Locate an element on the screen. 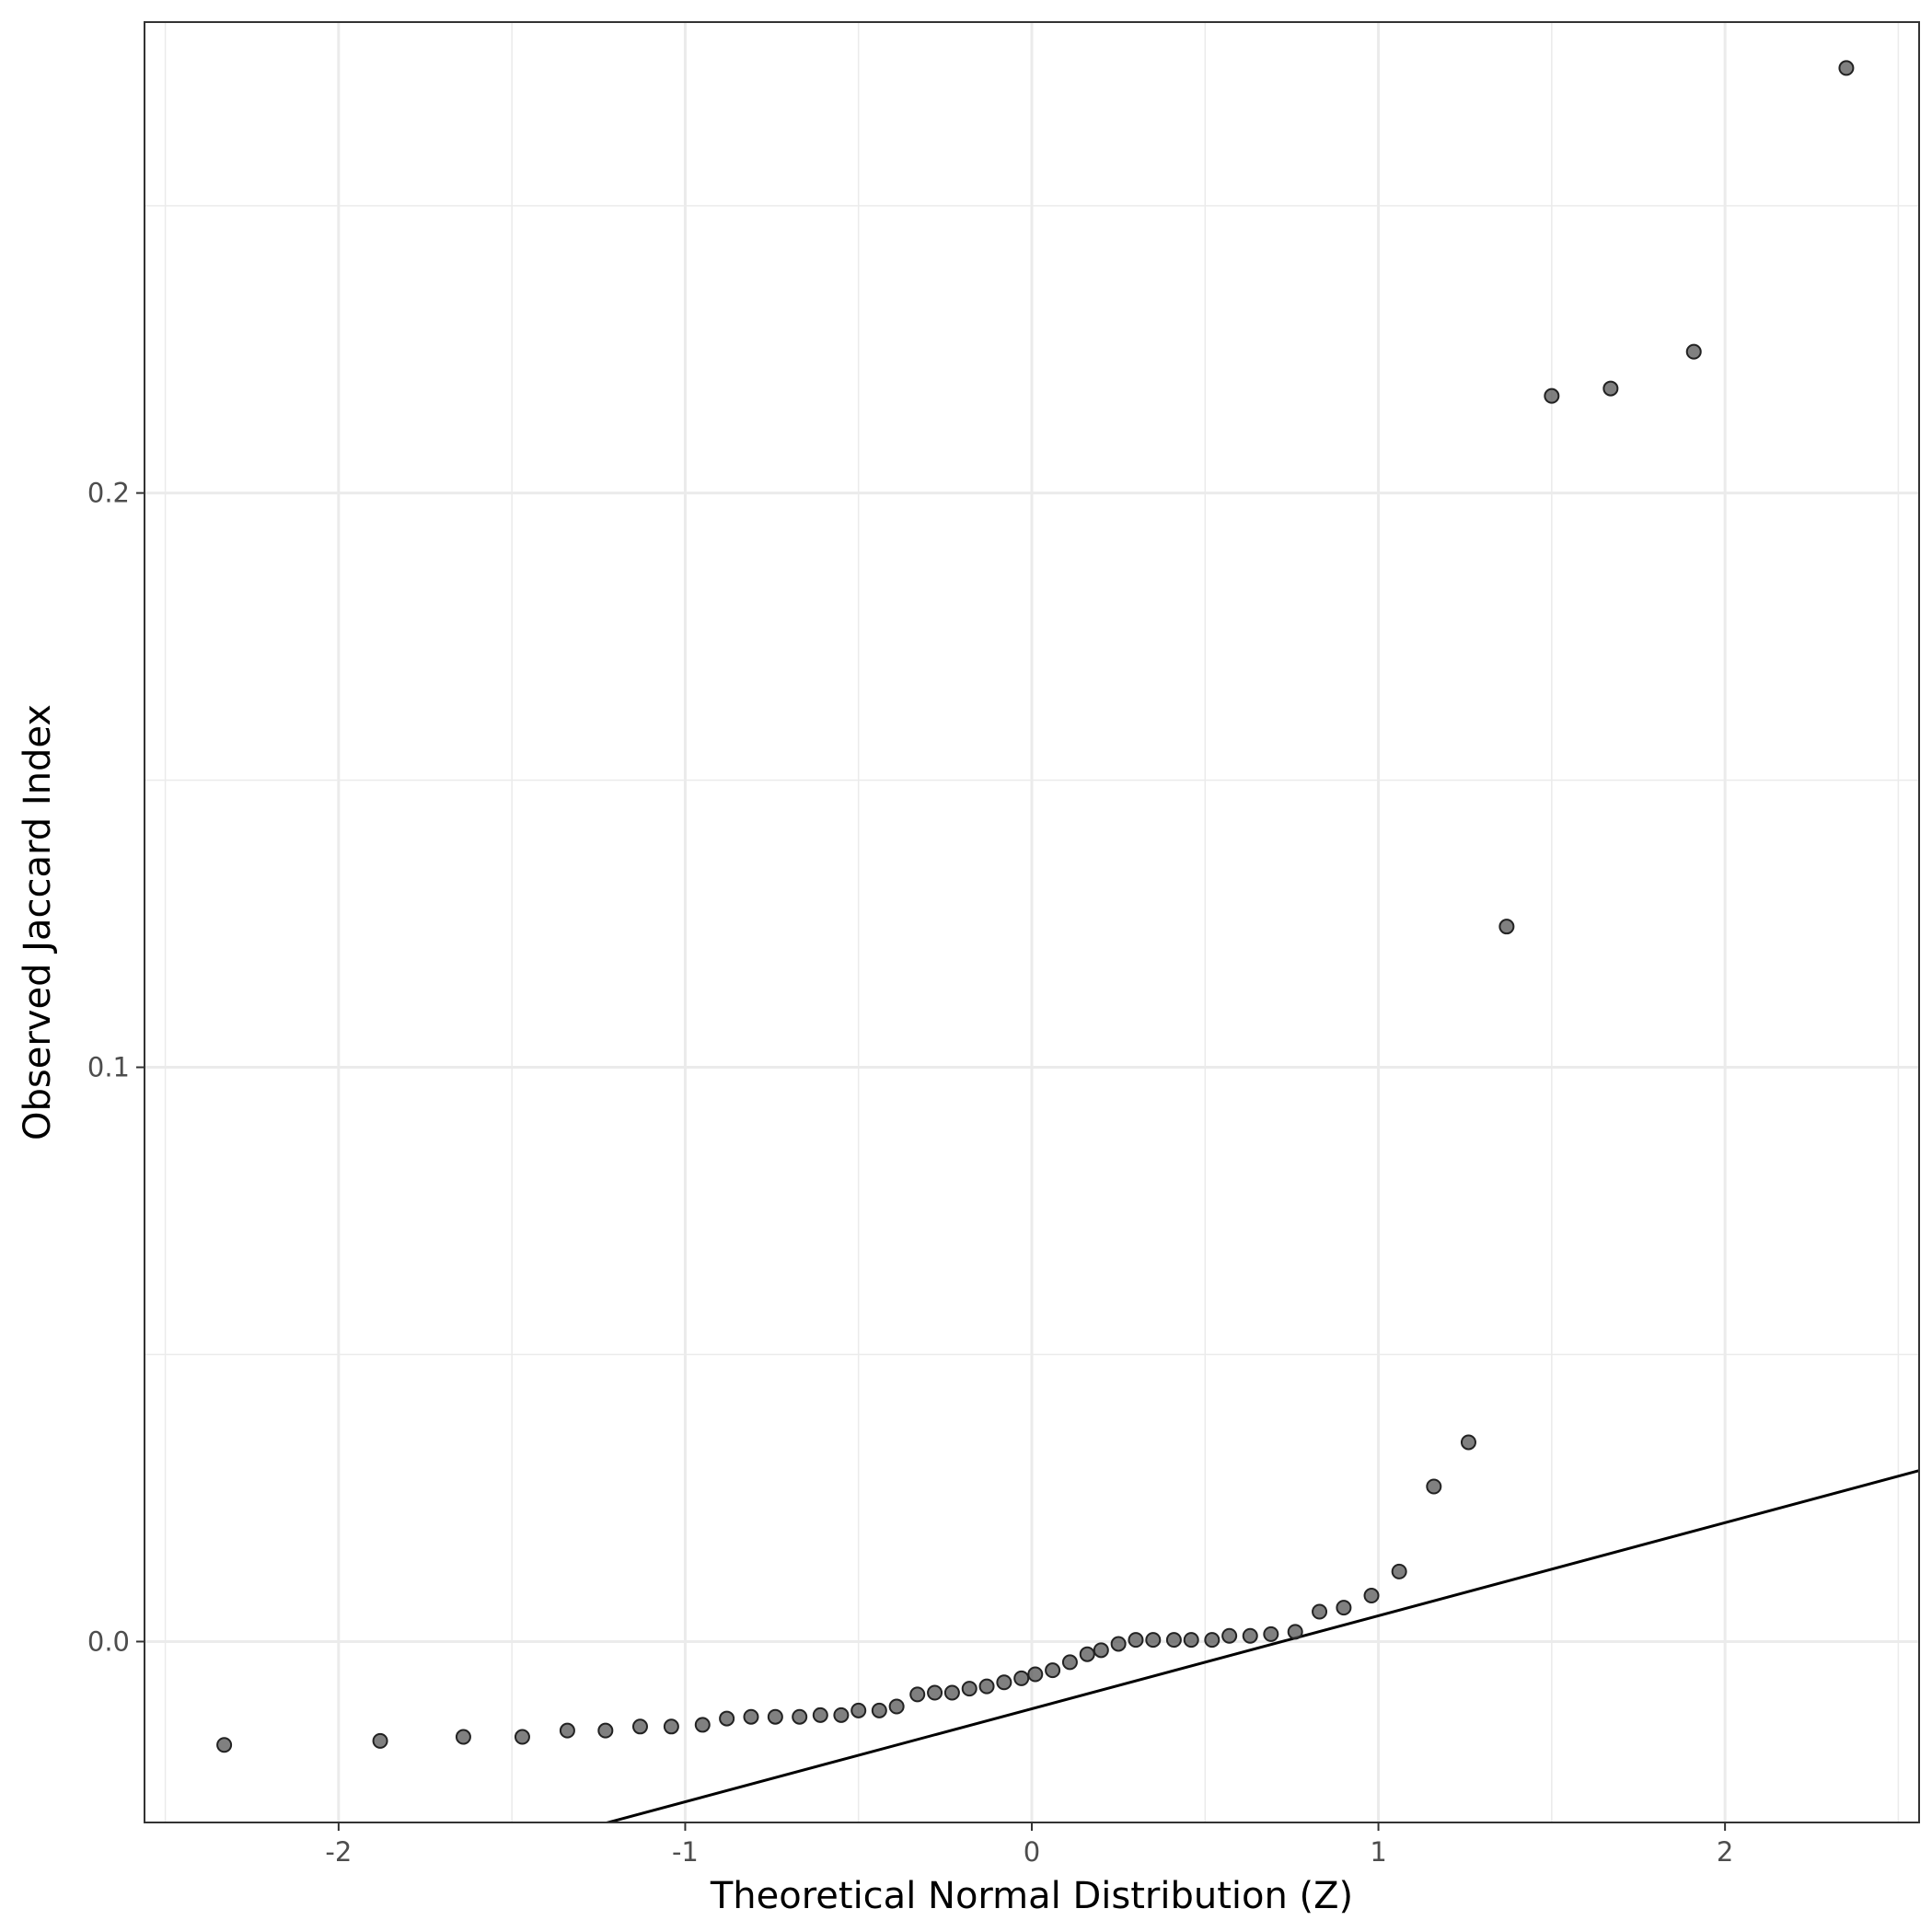  reference-line-group is located at coordinates (1260, 1646).